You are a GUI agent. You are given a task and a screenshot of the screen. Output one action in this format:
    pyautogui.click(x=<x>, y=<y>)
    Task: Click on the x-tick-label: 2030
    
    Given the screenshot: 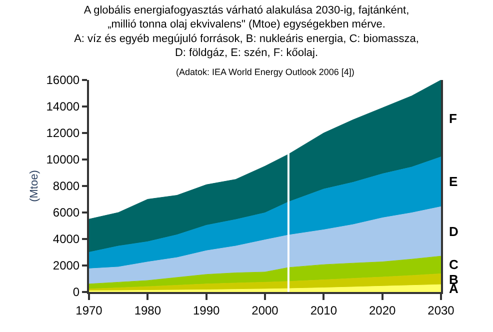 What is the action you would take?
    pyautogui.click(x=441, y=310)
    